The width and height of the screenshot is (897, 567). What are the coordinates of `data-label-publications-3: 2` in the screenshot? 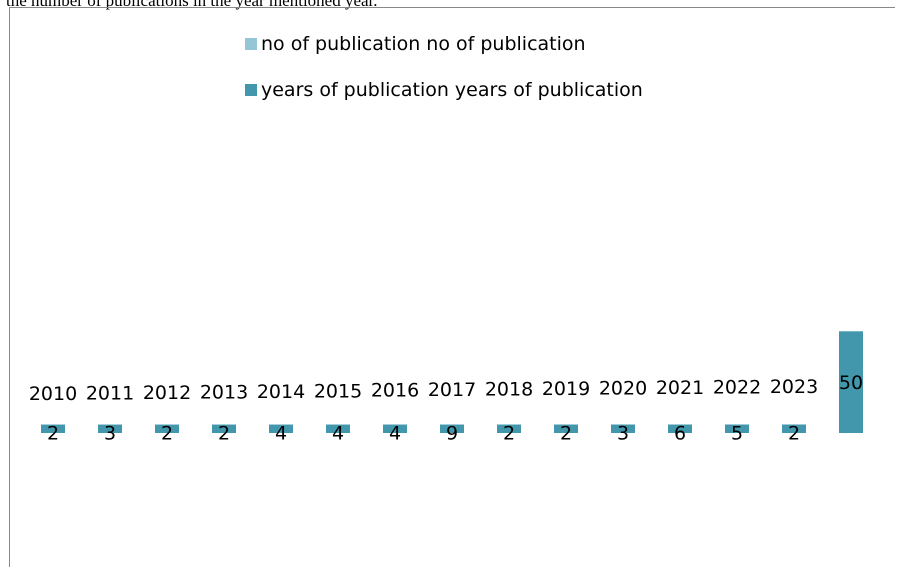 It's located at (224, 434).